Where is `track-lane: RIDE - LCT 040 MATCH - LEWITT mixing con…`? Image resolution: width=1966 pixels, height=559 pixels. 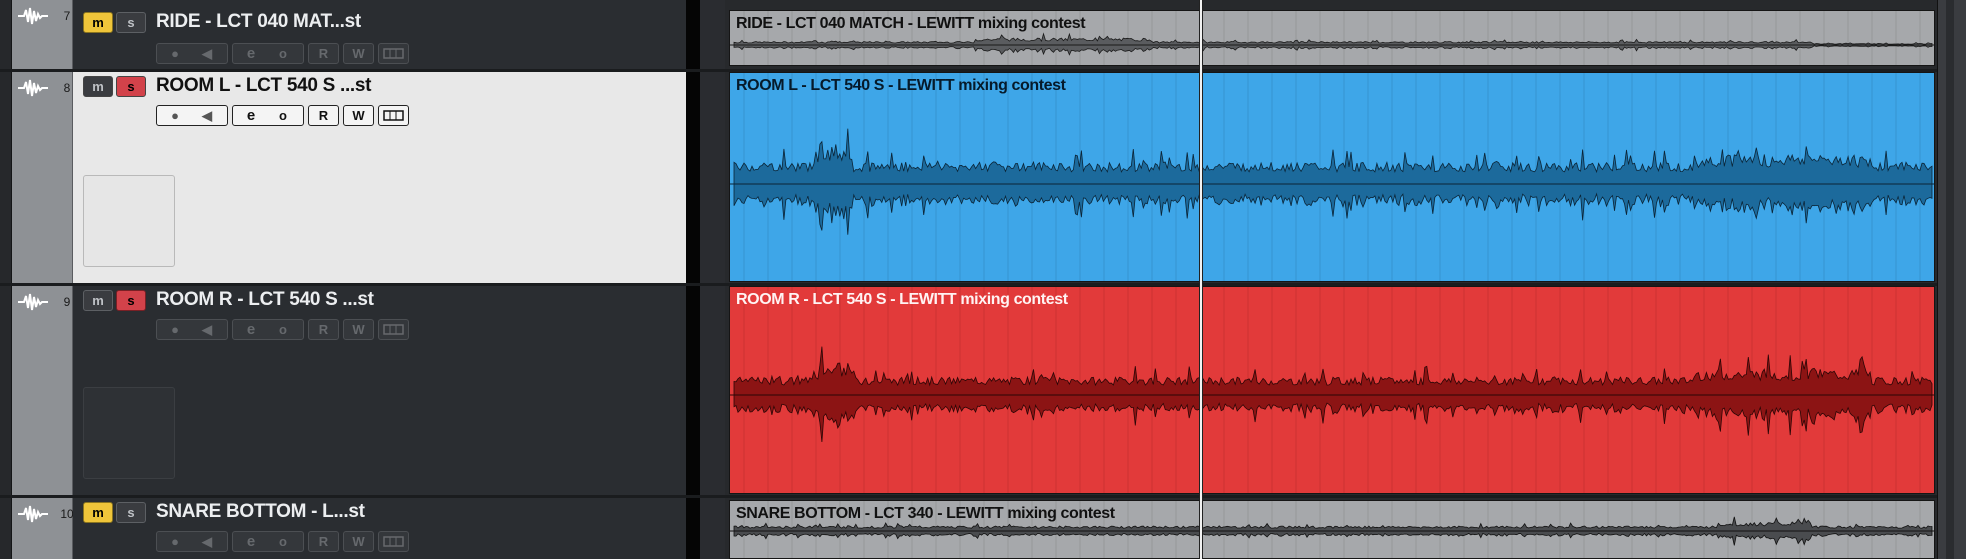
track-lane: RIDE - LCT 040 MATCH - LEWITT mixing con… is located at coordinates (1331, 35).